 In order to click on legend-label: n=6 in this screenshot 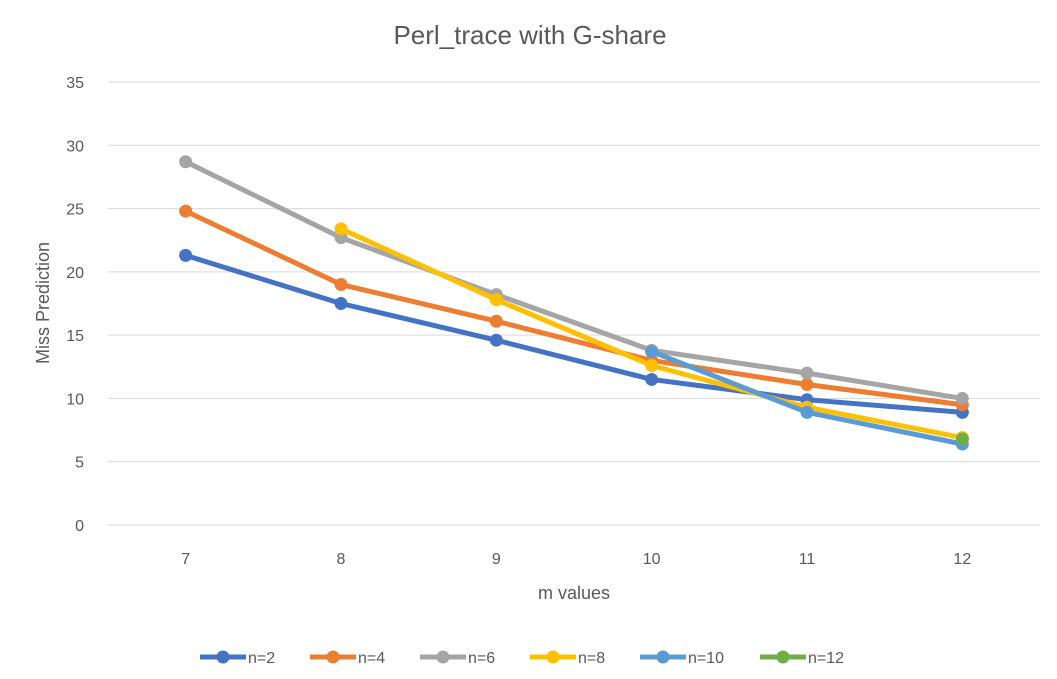, I will do `click(481, 658)`.